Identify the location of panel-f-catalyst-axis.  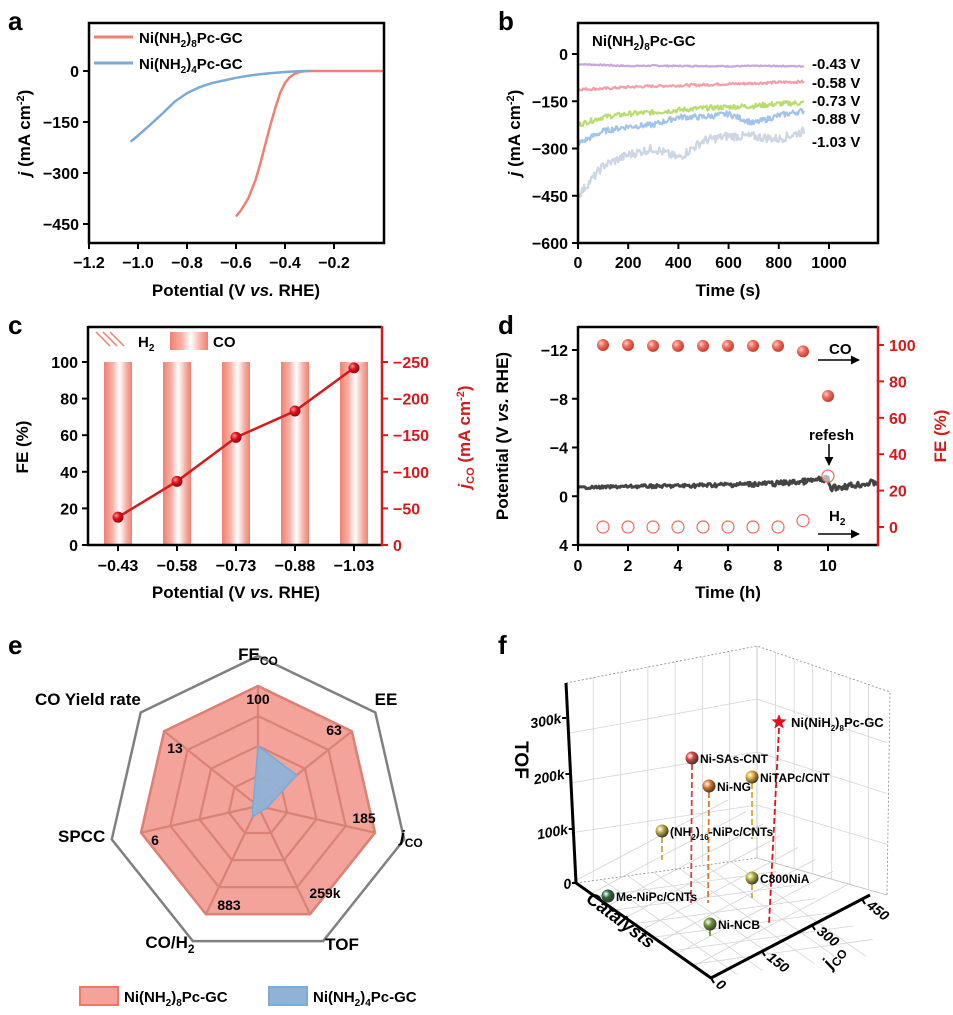
(643, 930).